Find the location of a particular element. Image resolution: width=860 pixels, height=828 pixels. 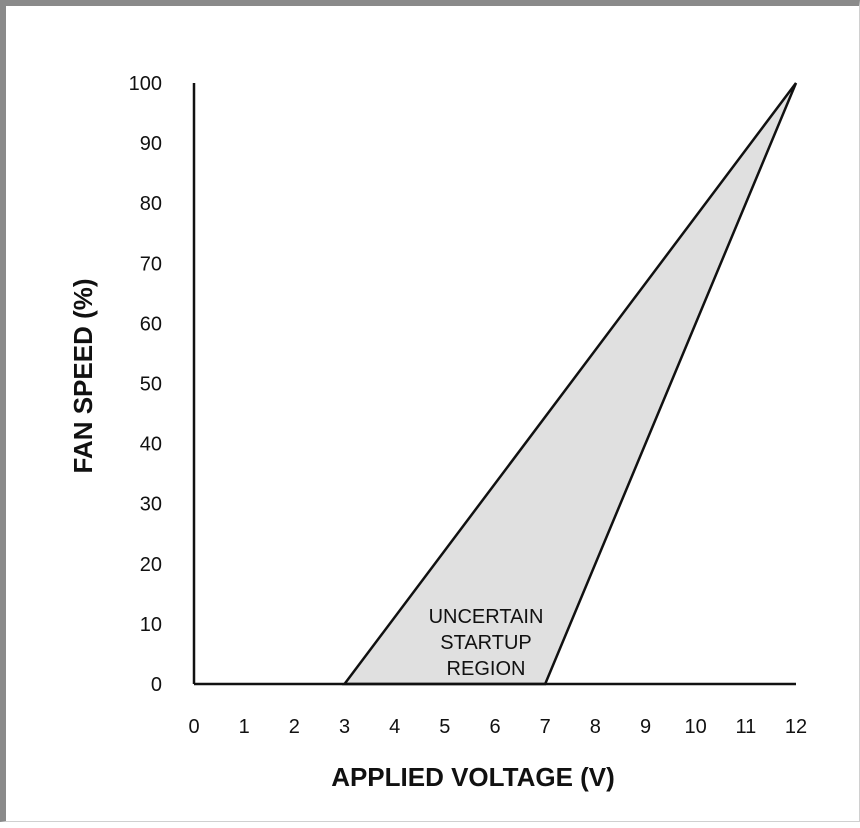

y-axis-title: FAN SPEED (%) is located at coordinates (83, 375).